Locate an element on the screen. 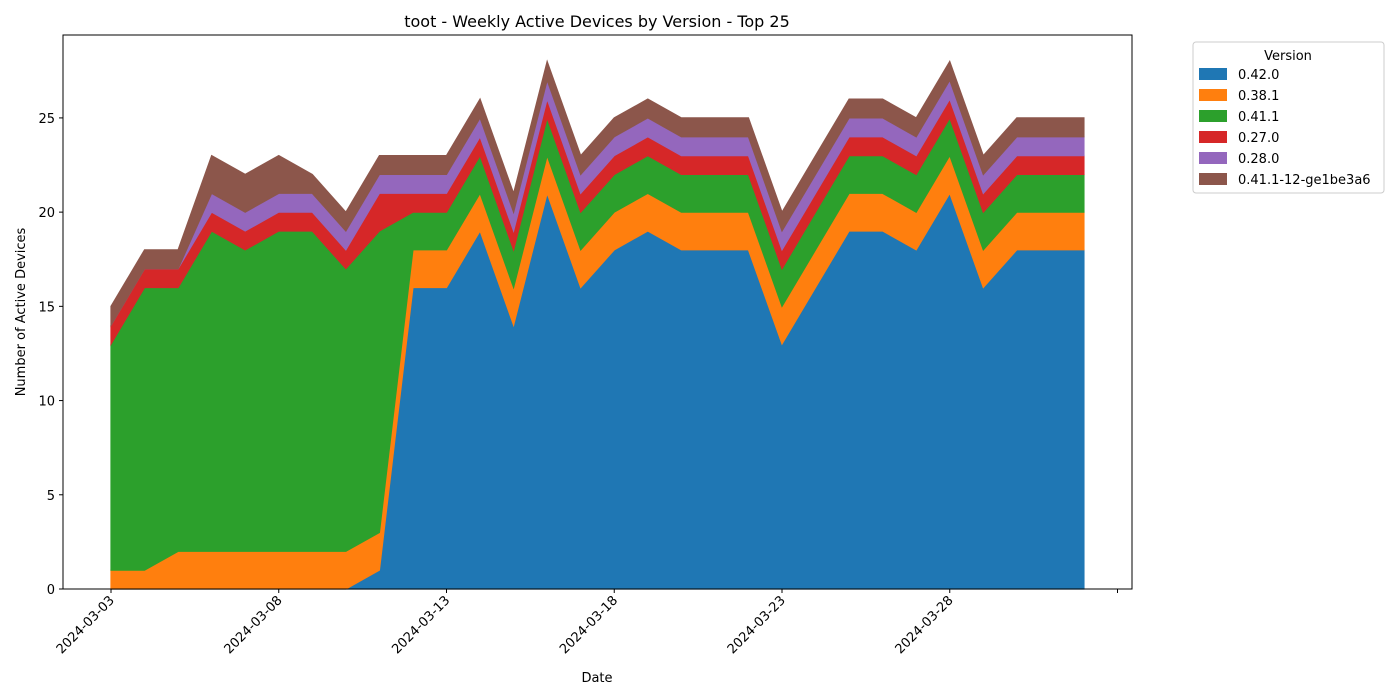 This screenshot has height=700, width=1400. y-tick-label: 20 is located at coordinates (46, 213).